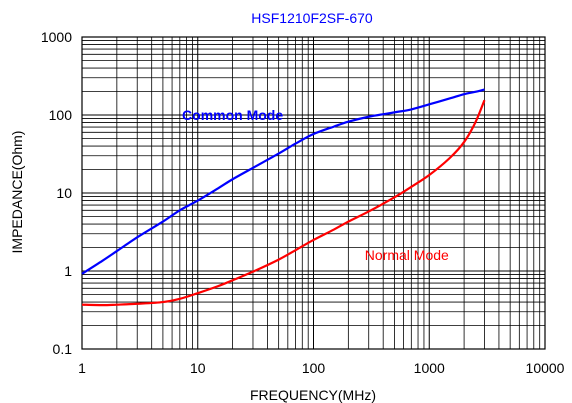 The height and width of the screenshot is (403, 572). I want to click on y-tick-label: 10, so click(64, 193).